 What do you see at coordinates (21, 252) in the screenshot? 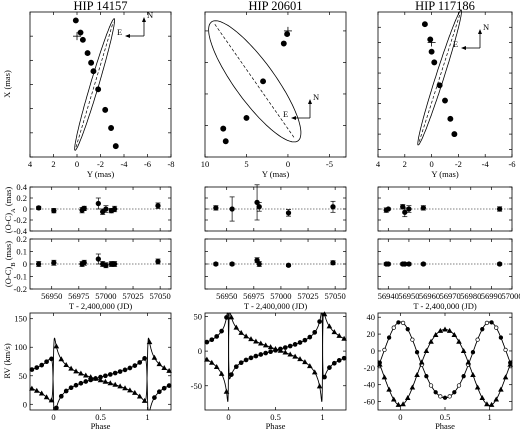
I see `y-tick-label: 0.1` at bounding box center [21, 252].